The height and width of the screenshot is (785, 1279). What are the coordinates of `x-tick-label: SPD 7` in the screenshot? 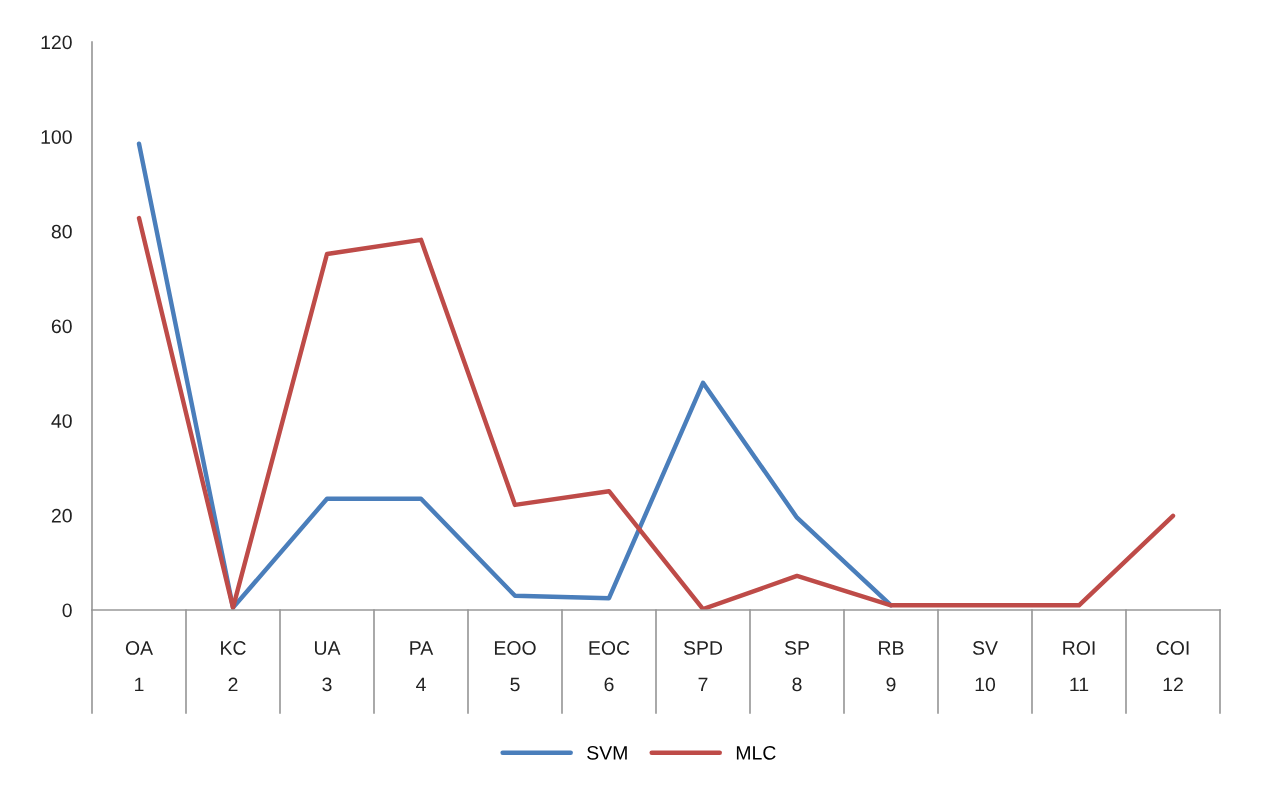 It's located at (703, 666).